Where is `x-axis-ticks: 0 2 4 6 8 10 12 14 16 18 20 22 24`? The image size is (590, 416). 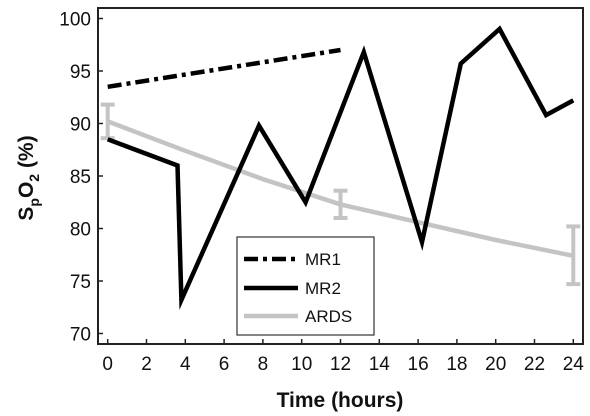 x-axis-ticks: 0 2 4 6 8 10 12 14 16 18 20 22 24 is located at coordinates (343, 357).